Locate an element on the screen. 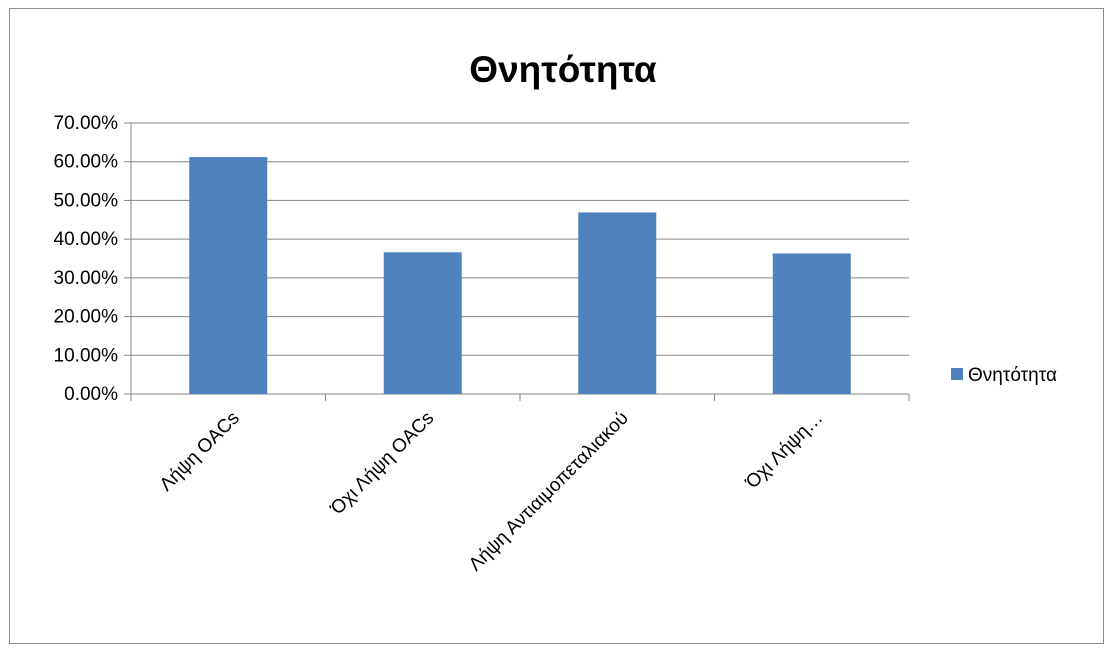 The width and height of the screenshot is (1114, 648). legend-swatch is located at coordinates (957, 374).